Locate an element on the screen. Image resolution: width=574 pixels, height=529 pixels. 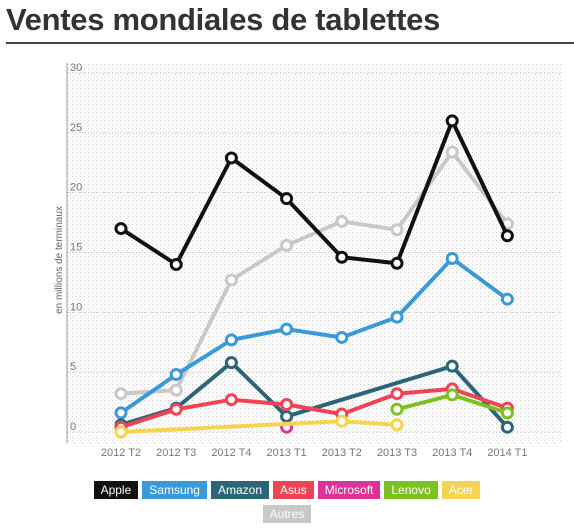
x-tick-label: 2013 T1 is located at coordinates (287, 453).